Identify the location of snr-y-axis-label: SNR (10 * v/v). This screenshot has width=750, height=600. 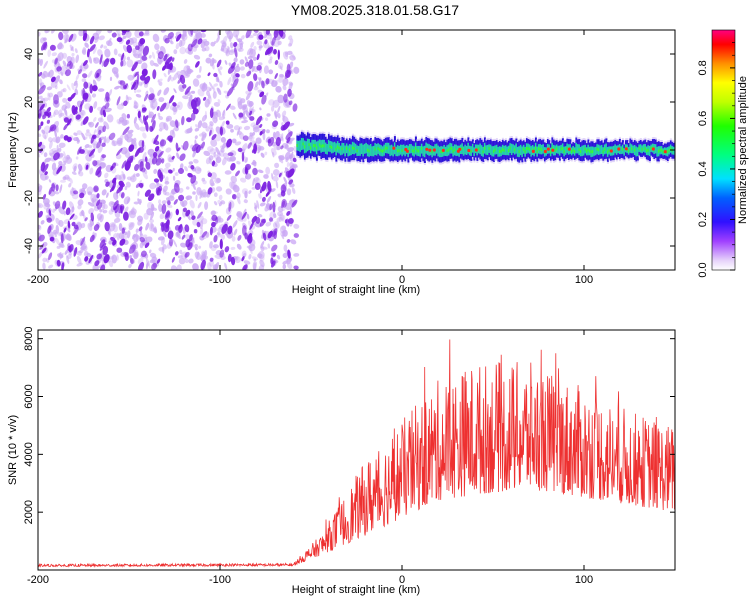
(13, 450).